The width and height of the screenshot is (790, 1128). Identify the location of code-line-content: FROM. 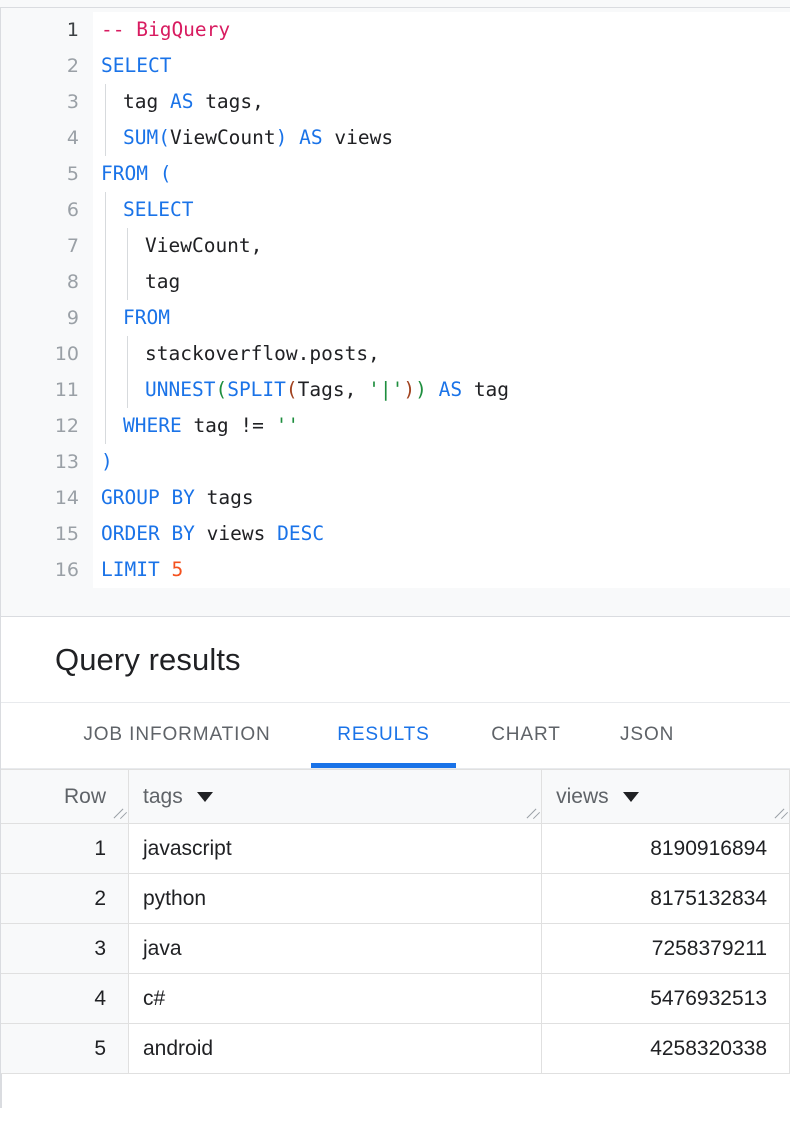
(441, 318).